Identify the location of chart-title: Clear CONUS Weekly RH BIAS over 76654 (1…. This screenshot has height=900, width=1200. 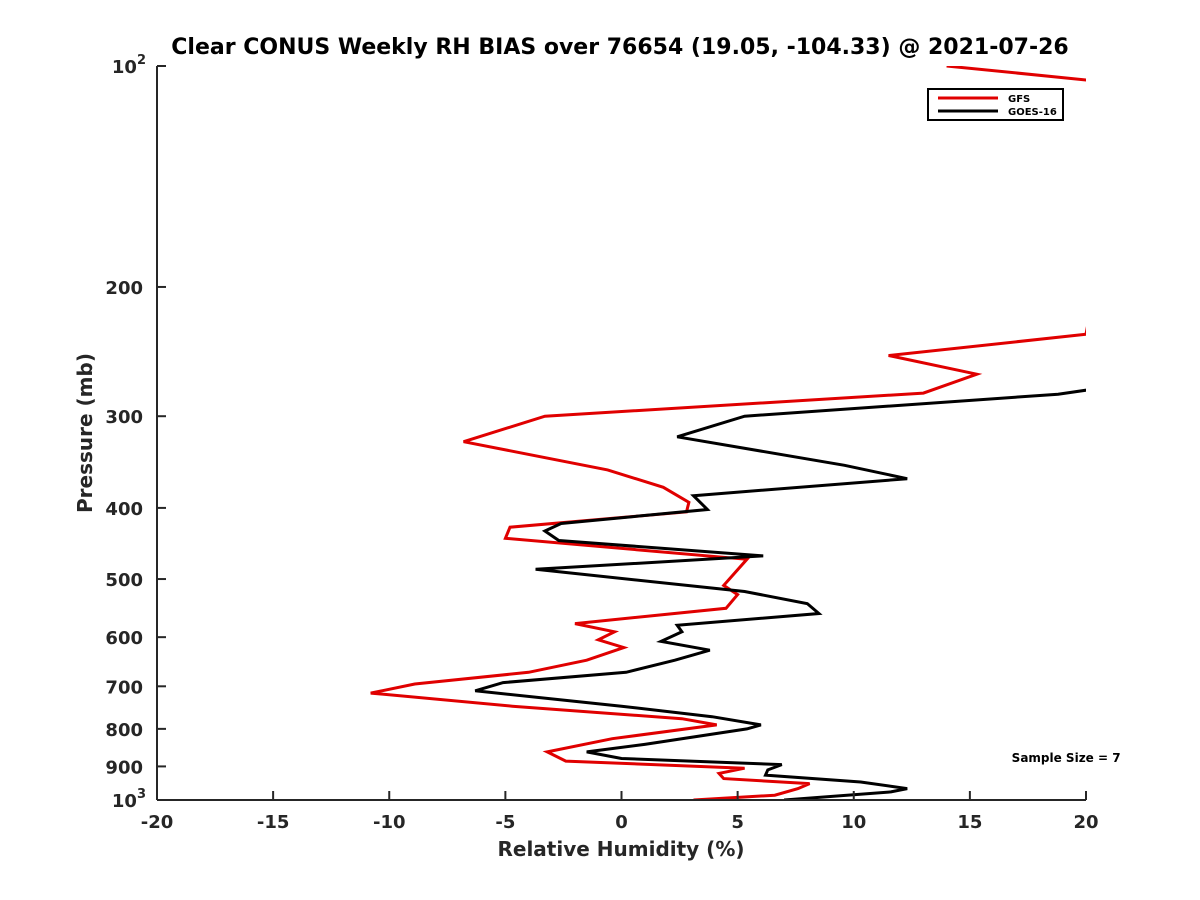
(619, 47).